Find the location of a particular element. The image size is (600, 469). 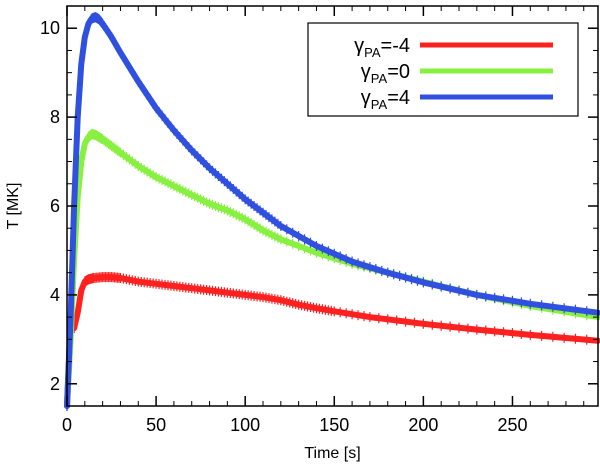

x-tick-label: 150 is located at coordinates (334, 425).